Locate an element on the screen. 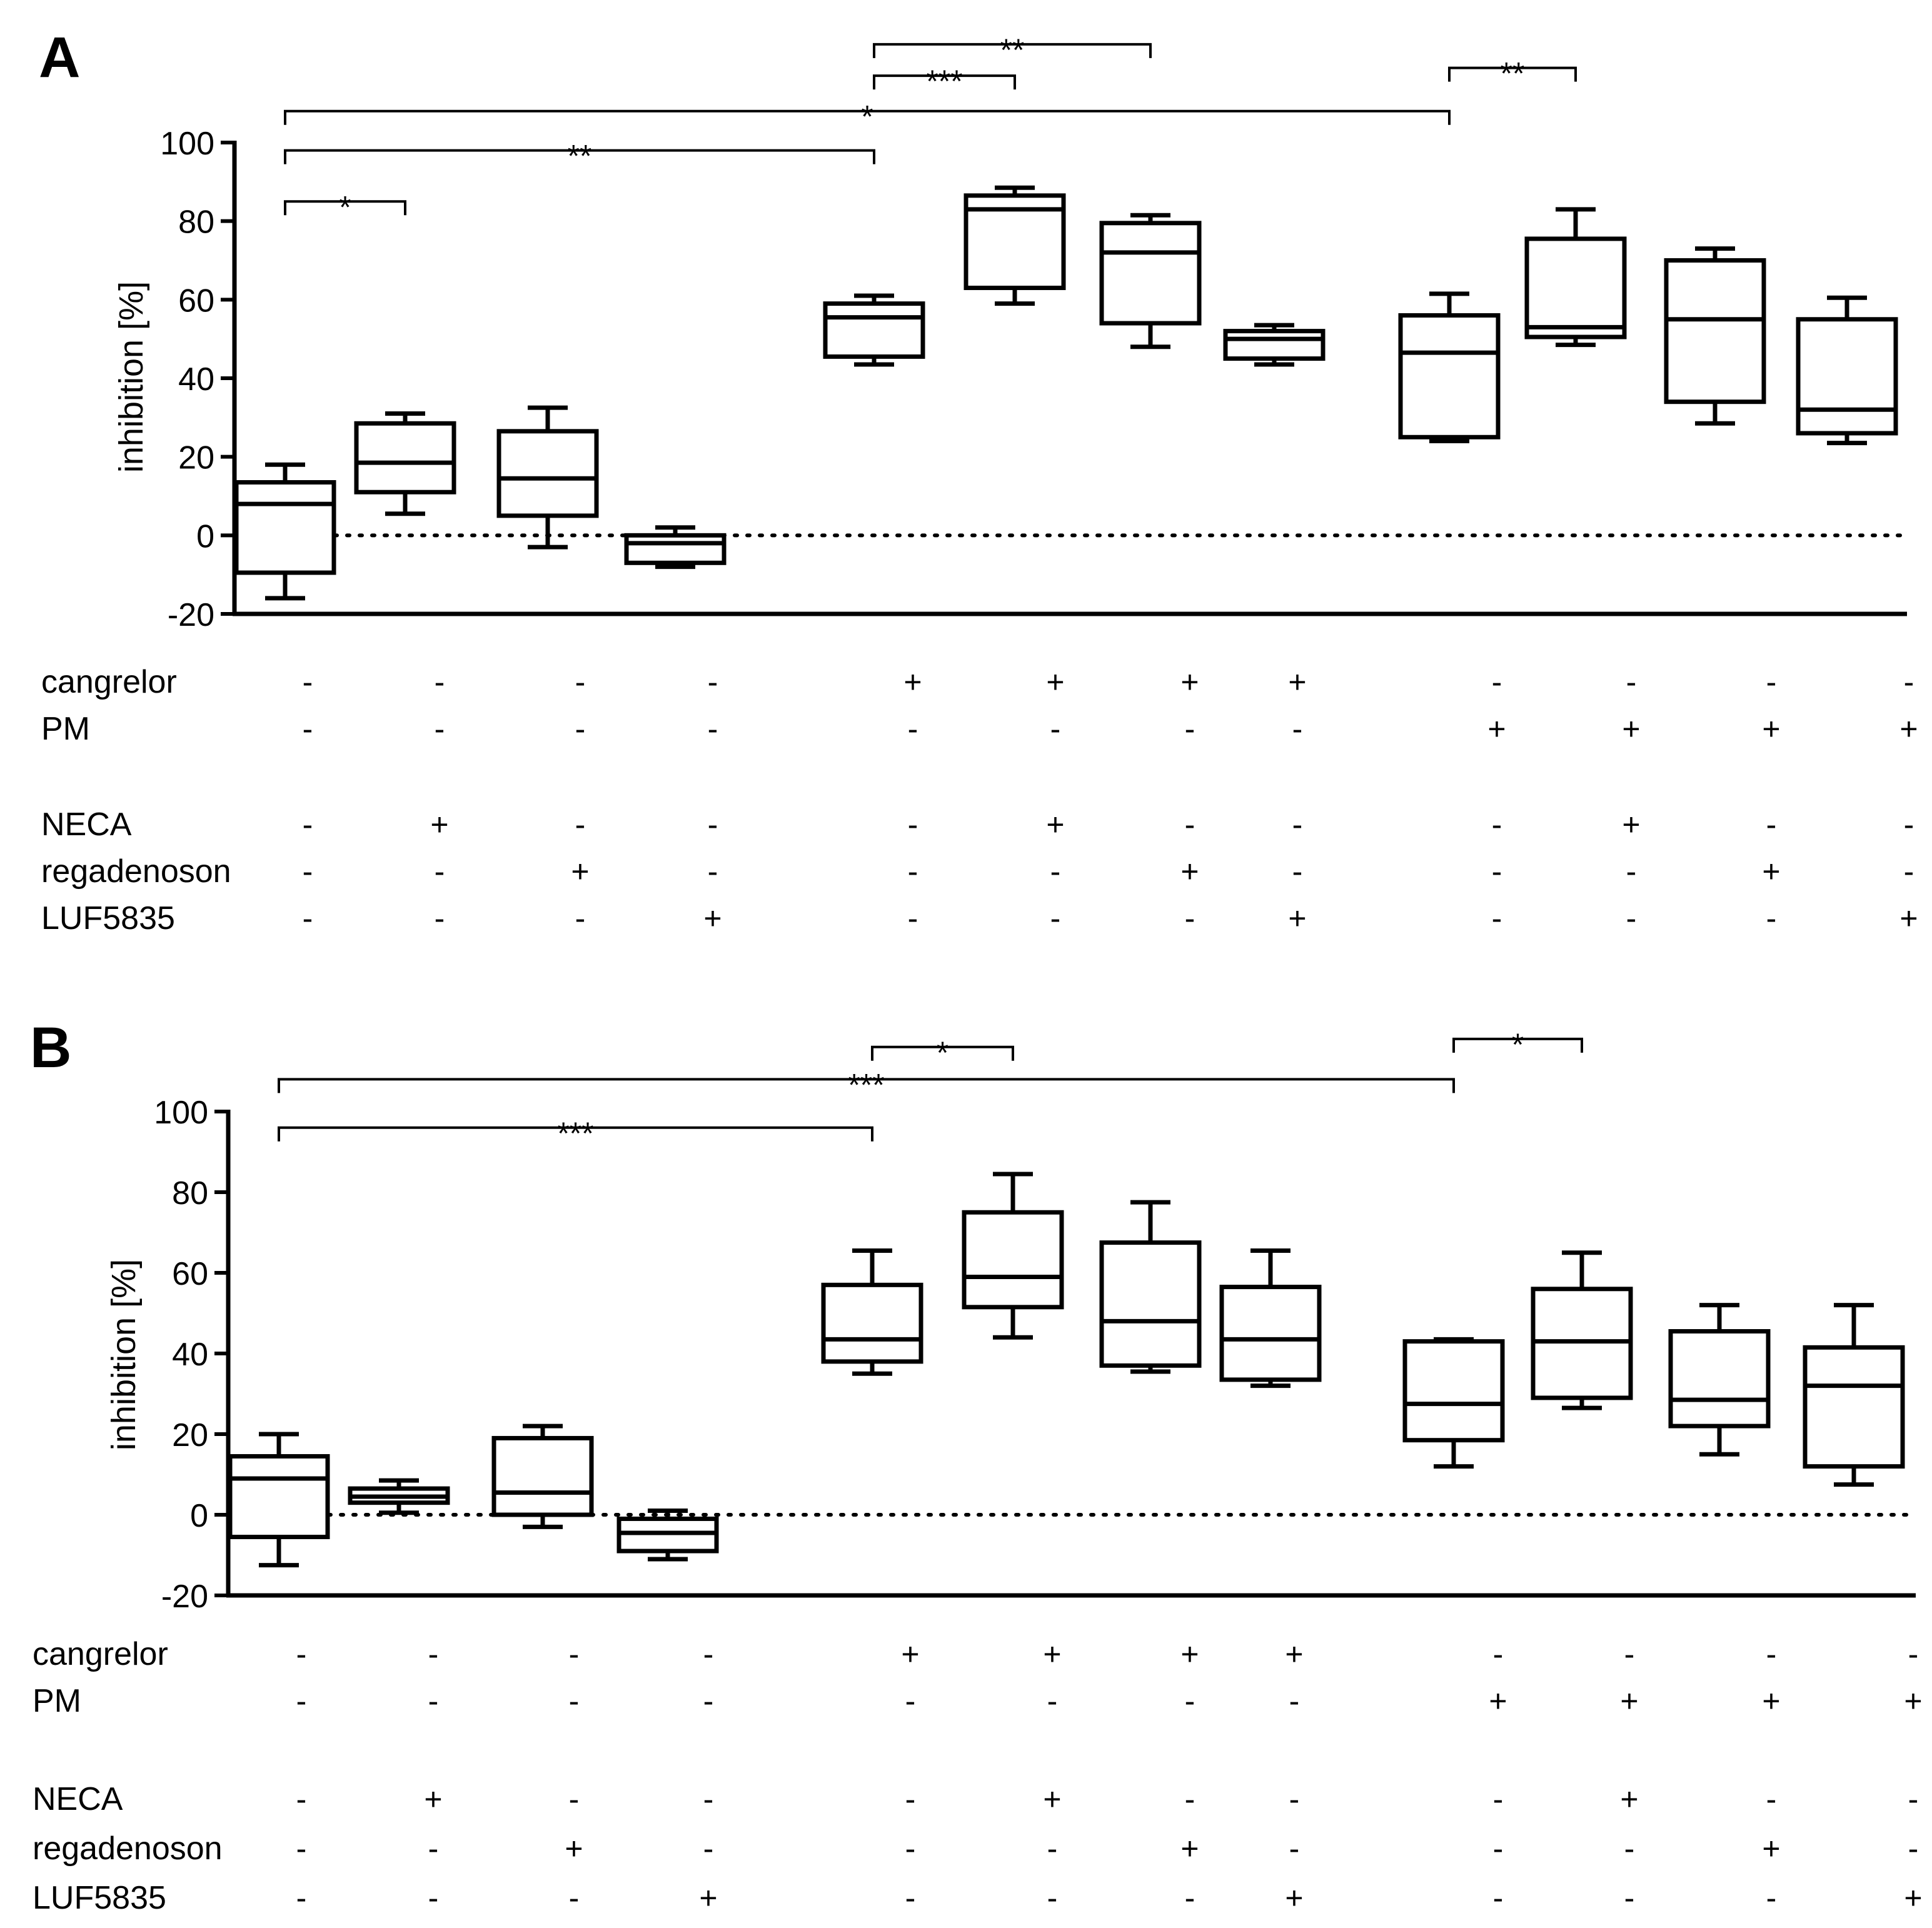  y-tick-label: 60 is located at coordinates (196, 301).